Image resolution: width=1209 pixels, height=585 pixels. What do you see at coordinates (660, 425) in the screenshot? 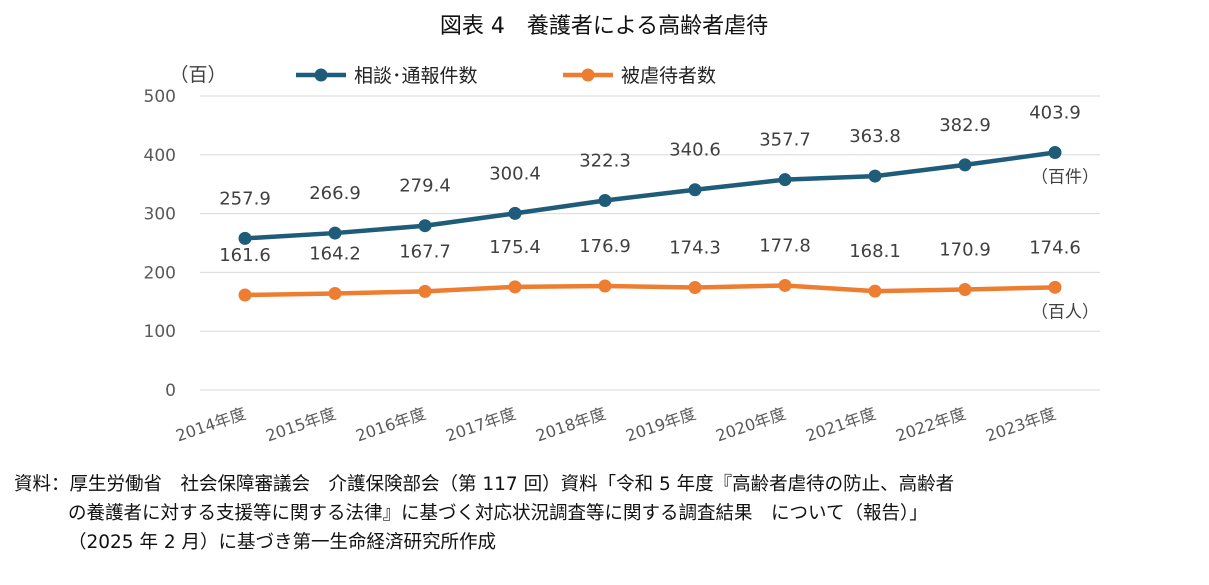
I see `x-tick-label: 2019年度` at bounding box center [660, 425].